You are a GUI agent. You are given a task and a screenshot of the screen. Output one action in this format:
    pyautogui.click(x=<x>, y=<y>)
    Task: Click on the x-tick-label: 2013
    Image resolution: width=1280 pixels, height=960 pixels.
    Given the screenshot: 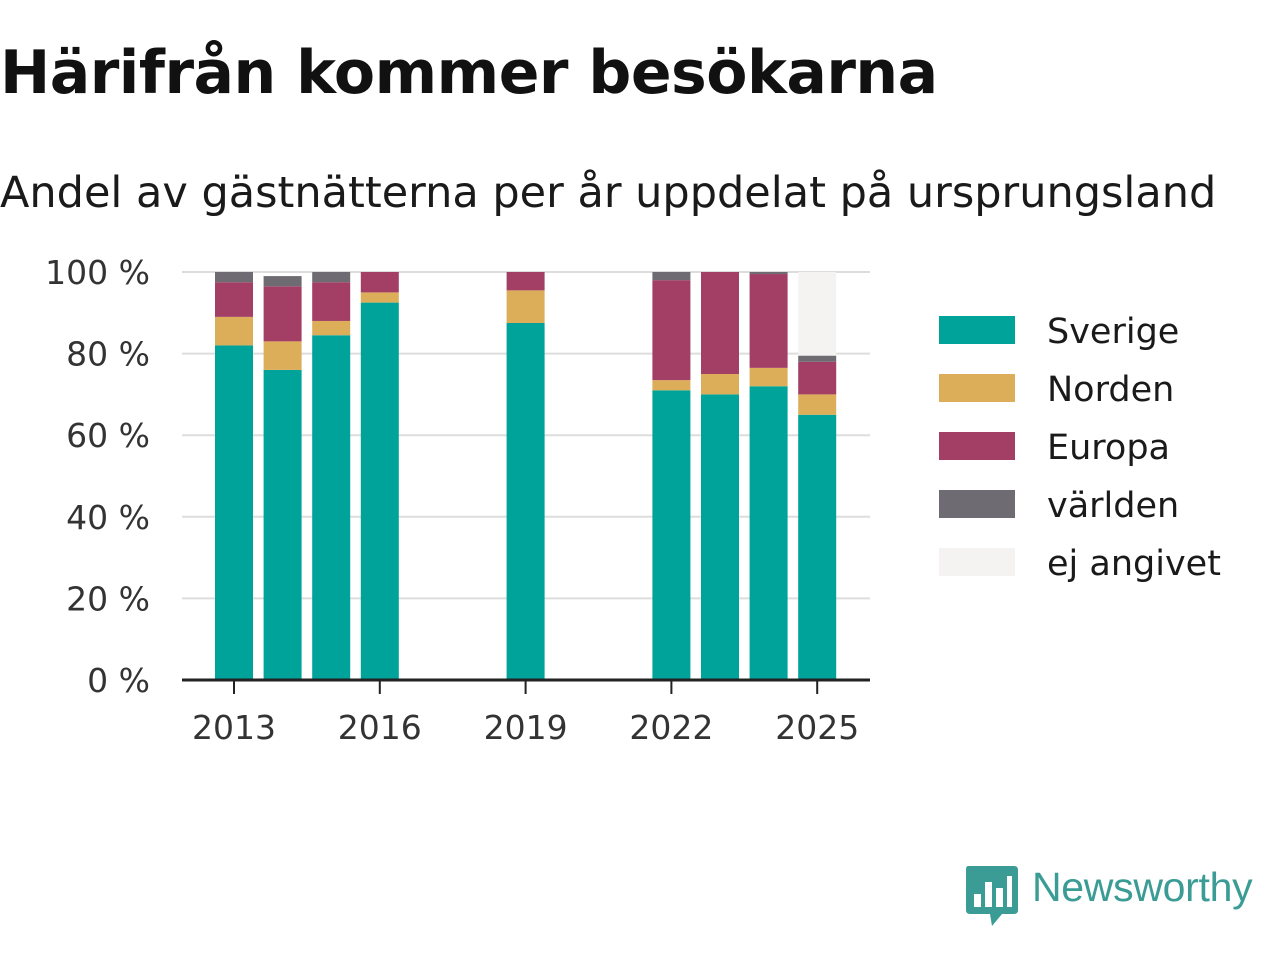 What is the action you would take?
    pyautogui.click(x=234, y=727)
    